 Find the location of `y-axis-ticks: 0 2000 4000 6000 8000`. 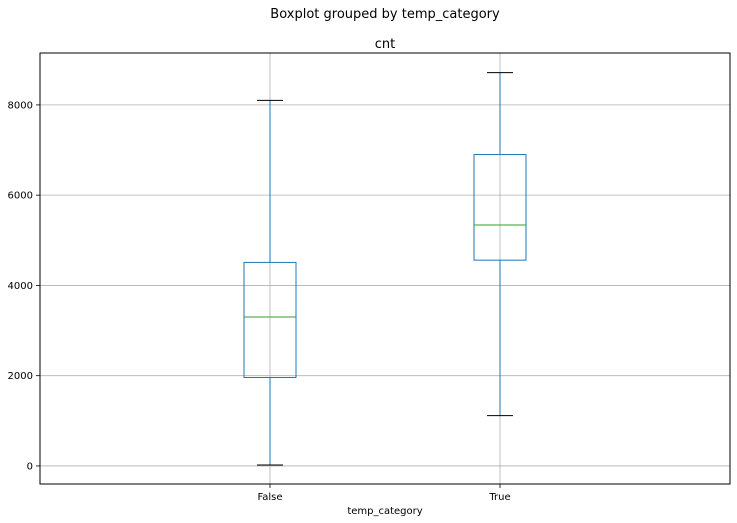

y-axis-ticks: 0 2000 4000 6000 8000 is located at coordinates (24, 286).